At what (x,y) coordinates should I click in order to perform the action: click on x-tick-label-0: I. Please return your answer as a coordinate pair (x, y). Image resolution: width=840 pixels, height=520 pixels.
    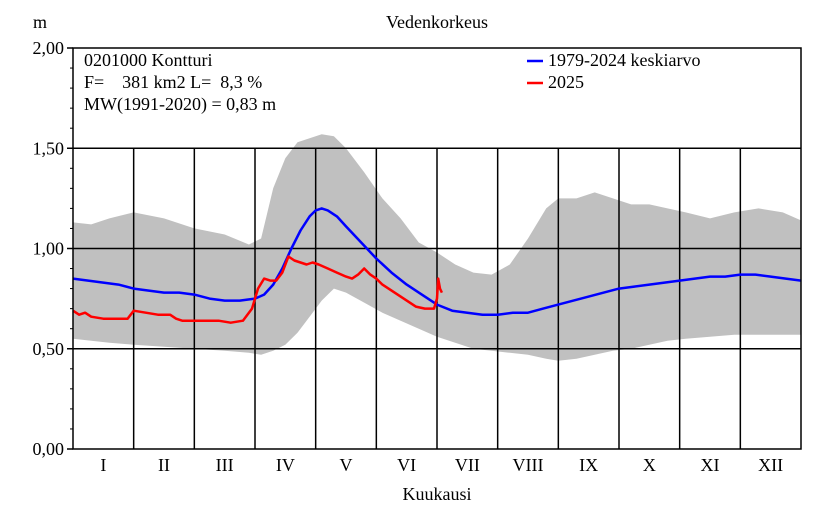
    Looking at the image, I should click on (103, 465).